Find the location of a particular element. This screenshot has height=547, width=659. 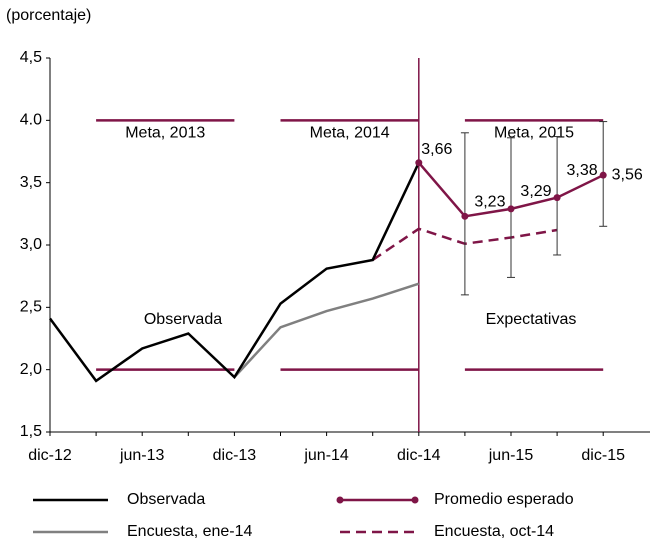

y-tick-label: 4,5 is located at coordinates (31, 57).